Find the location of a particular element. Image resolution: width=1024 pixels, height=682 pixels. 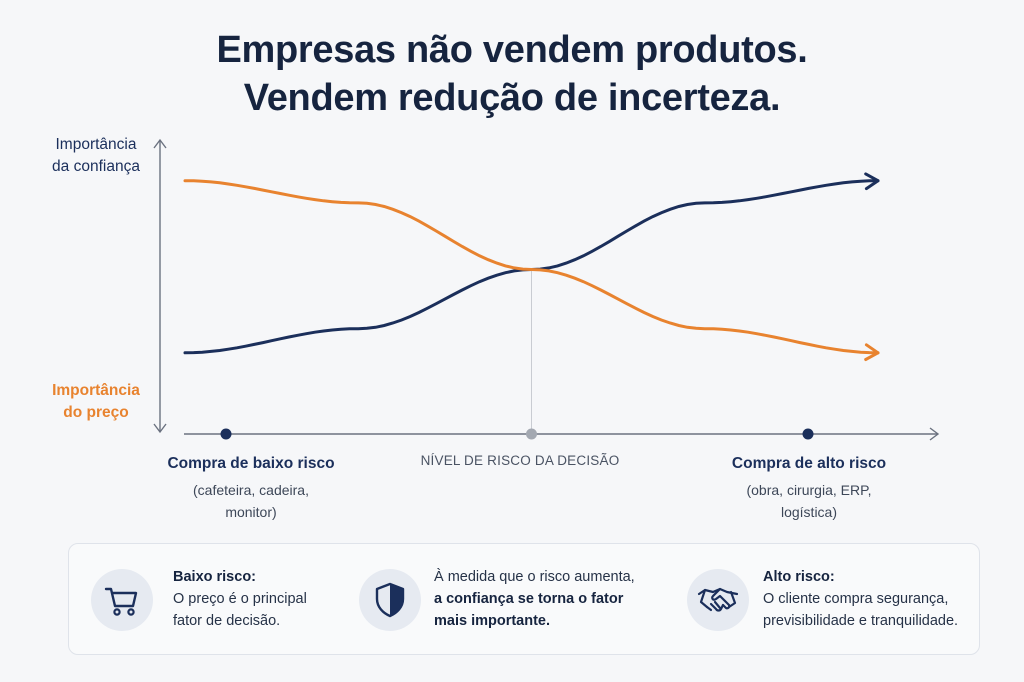

category-low-risk-title: Compra de baixo risco is located at coordinates (251, 463).